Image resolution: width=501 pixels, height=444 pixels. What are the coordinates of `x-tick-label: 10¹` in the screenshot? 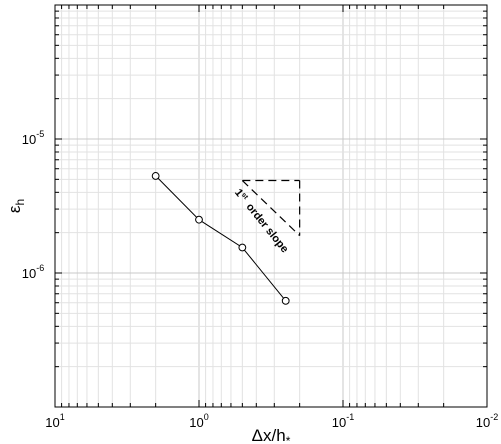 It's located at (54, 421).